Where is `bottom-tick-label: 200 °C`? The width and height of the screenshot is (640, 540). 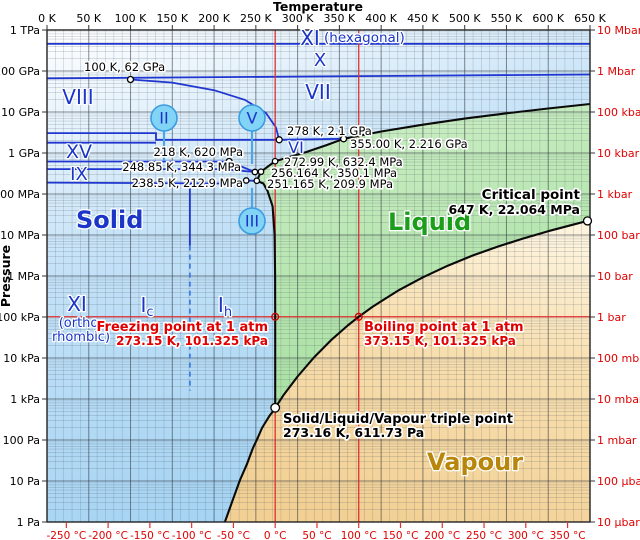 bottom-tick-label: 200 °C is located at coordinates (442, 535).